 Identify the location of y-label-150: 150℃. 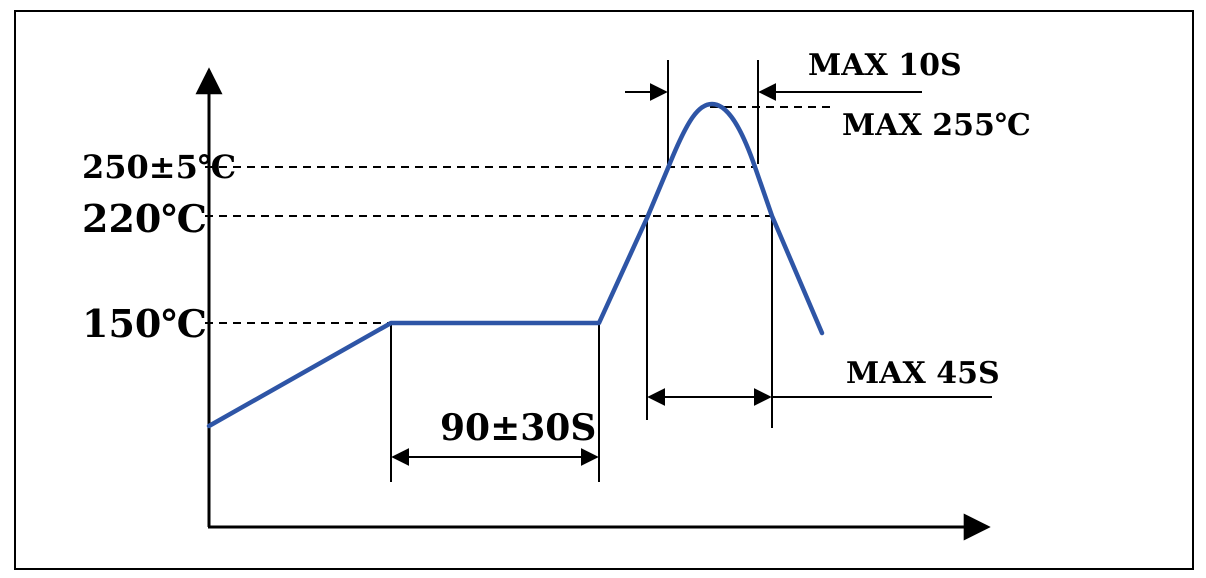
(144, 323).